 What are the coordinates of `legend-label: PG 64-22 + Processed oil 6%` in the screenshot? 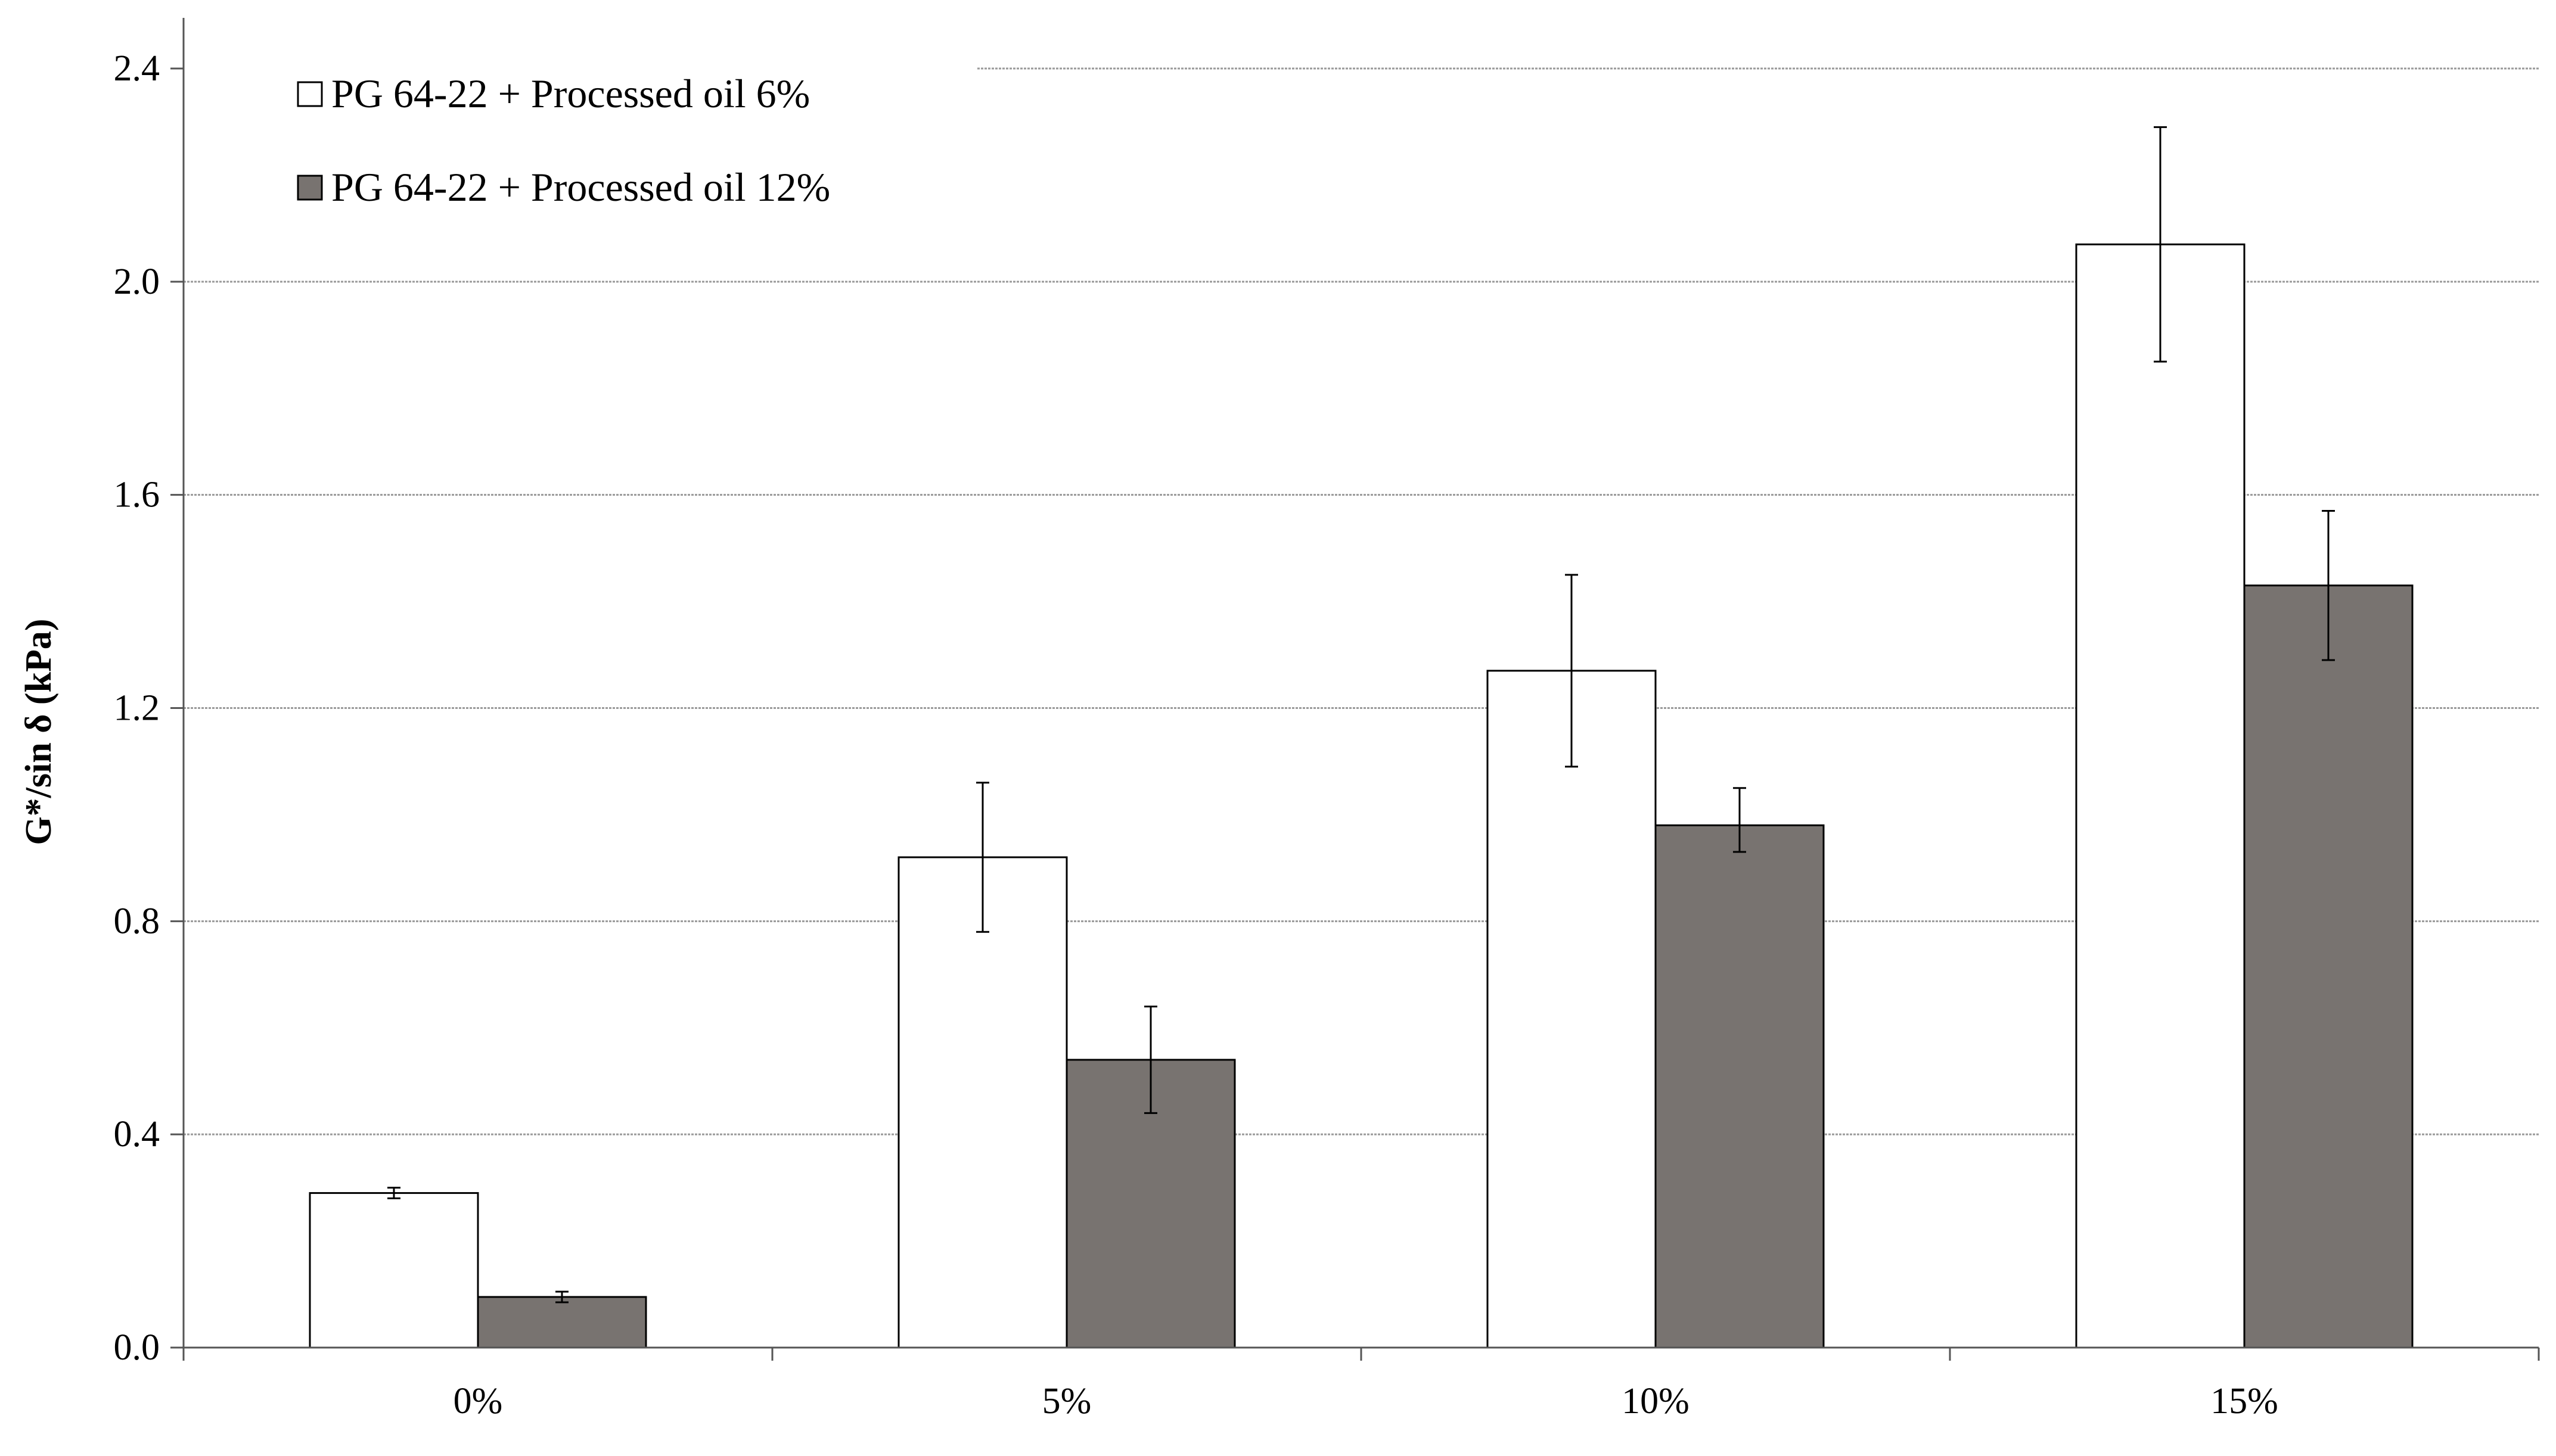 It's located at (570, 93).